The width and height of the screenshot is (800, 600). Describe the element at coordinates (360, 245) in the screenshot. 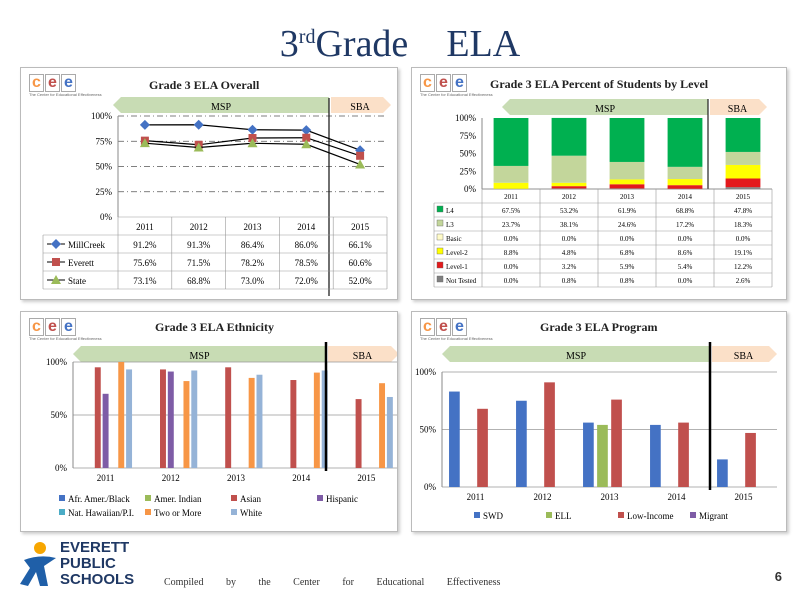

I see `table-cell: 66.1%` at that location.